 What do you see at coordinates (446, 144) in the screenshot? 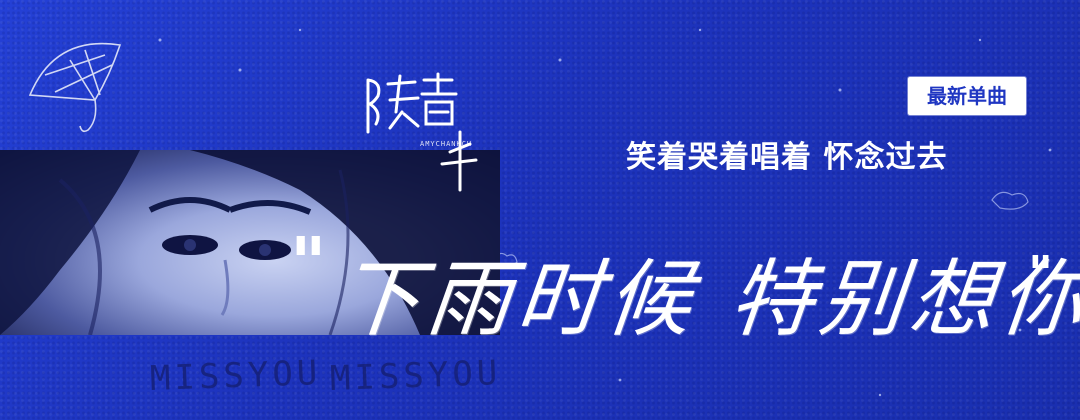
I see `artist-logo-subtitle: AMYCHANKCH` at bounding box center [446, 144].